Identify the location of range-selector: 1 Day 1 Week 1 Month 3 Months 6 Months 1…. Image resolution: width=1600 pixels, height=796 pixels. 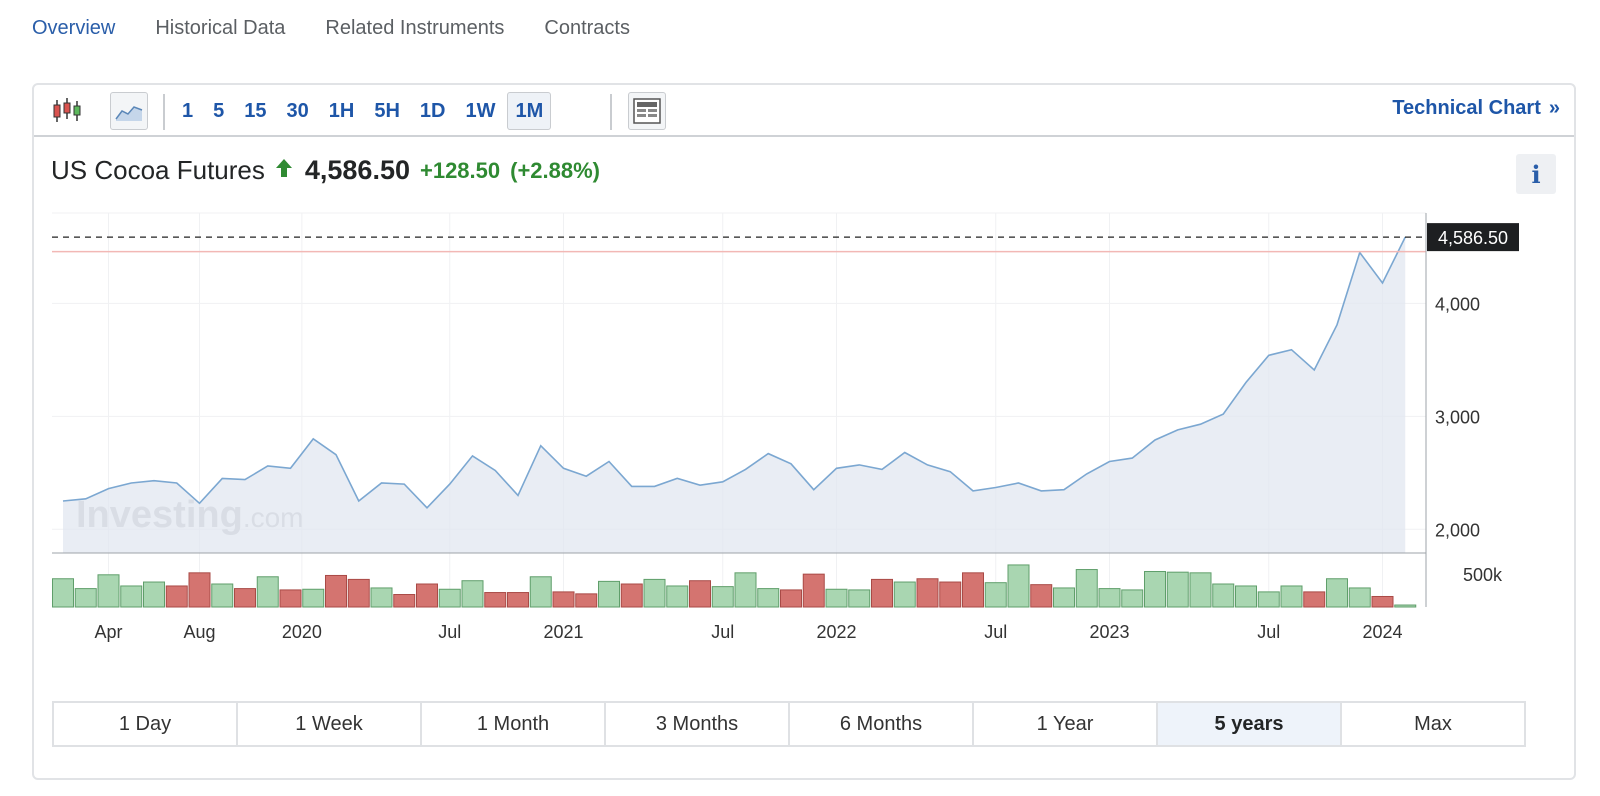
(789, 724).